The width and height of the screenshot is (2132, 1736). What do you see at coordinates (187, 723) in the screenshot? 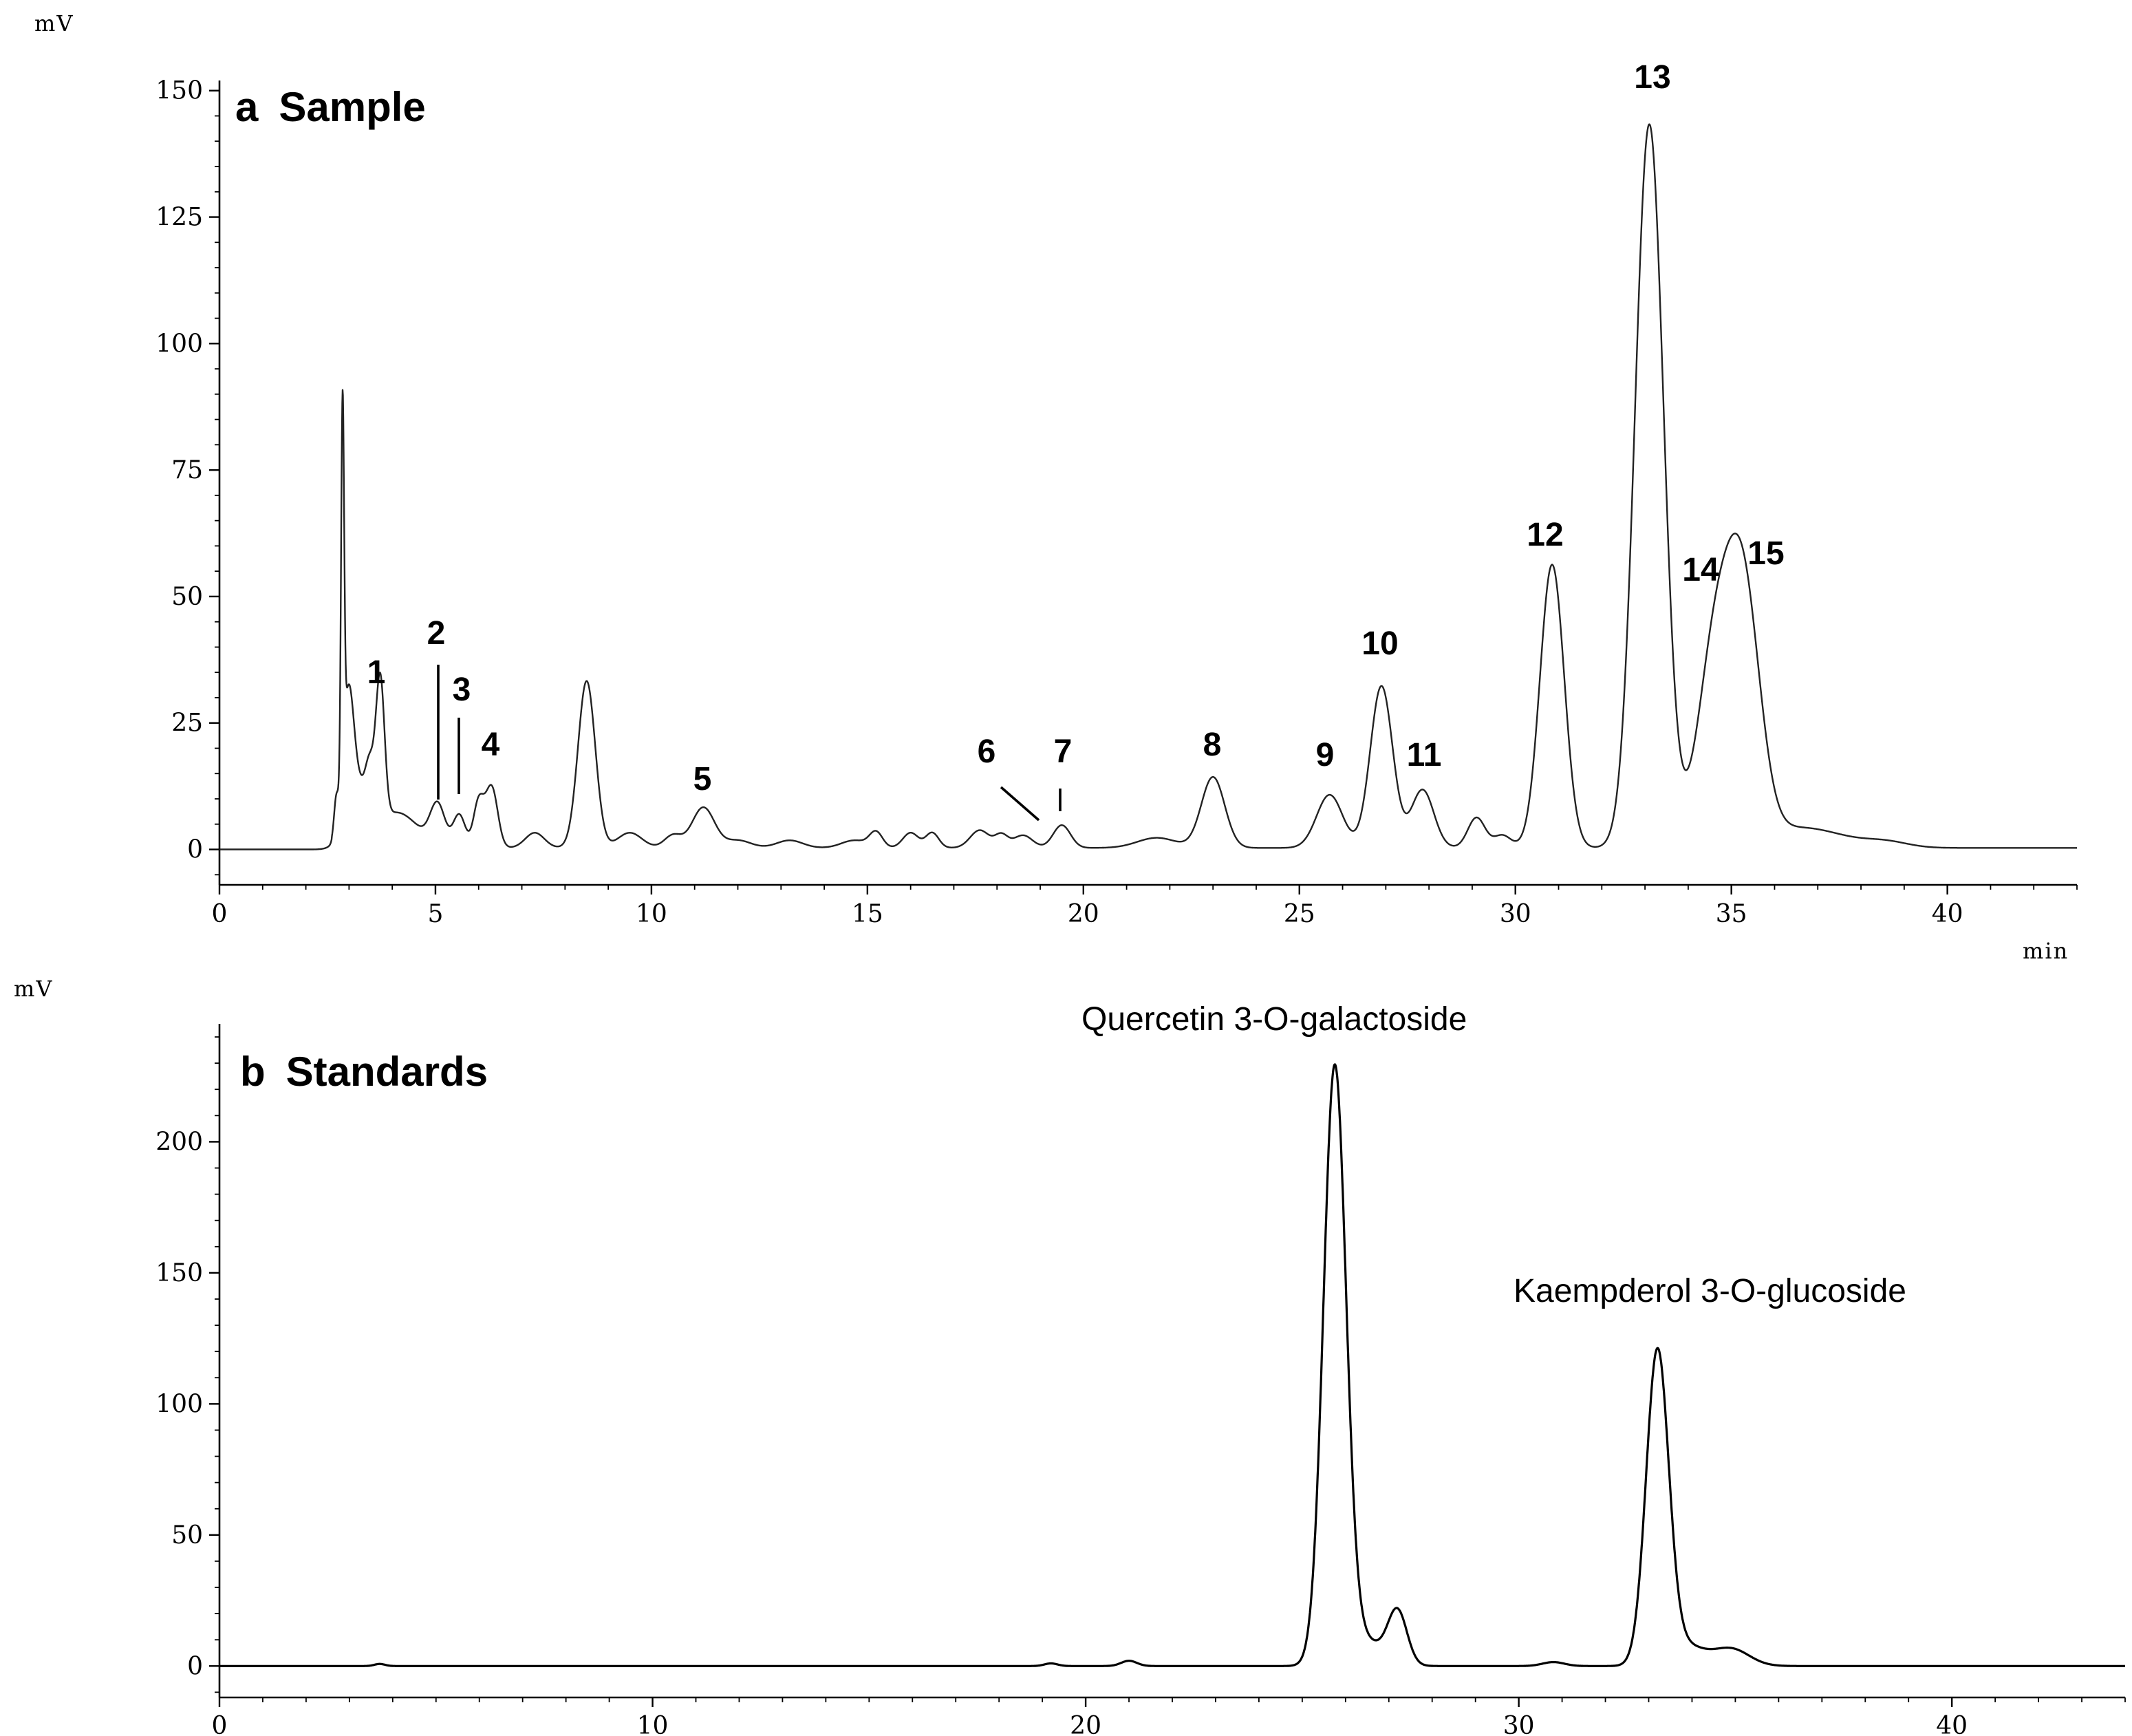
I see `panel-a-y-tick-label: 25` at bounding box center [187, 723].